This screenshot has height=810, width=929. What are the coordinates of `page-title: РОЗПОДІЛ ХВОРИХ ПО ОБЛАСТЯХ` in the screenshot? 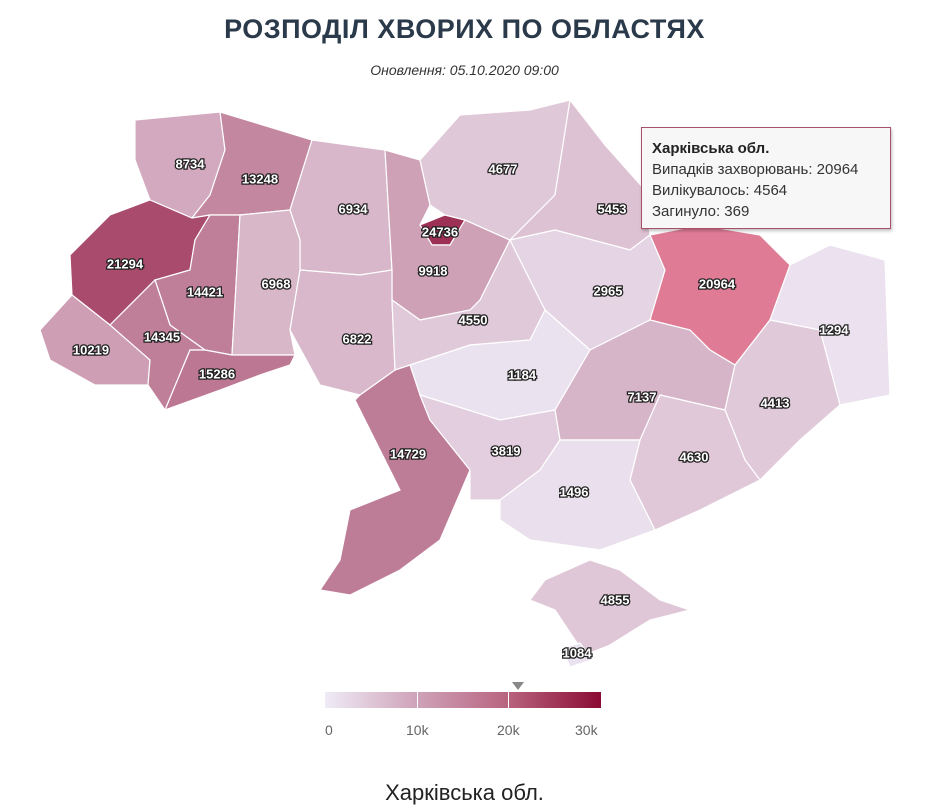 It's located at (464, 29).